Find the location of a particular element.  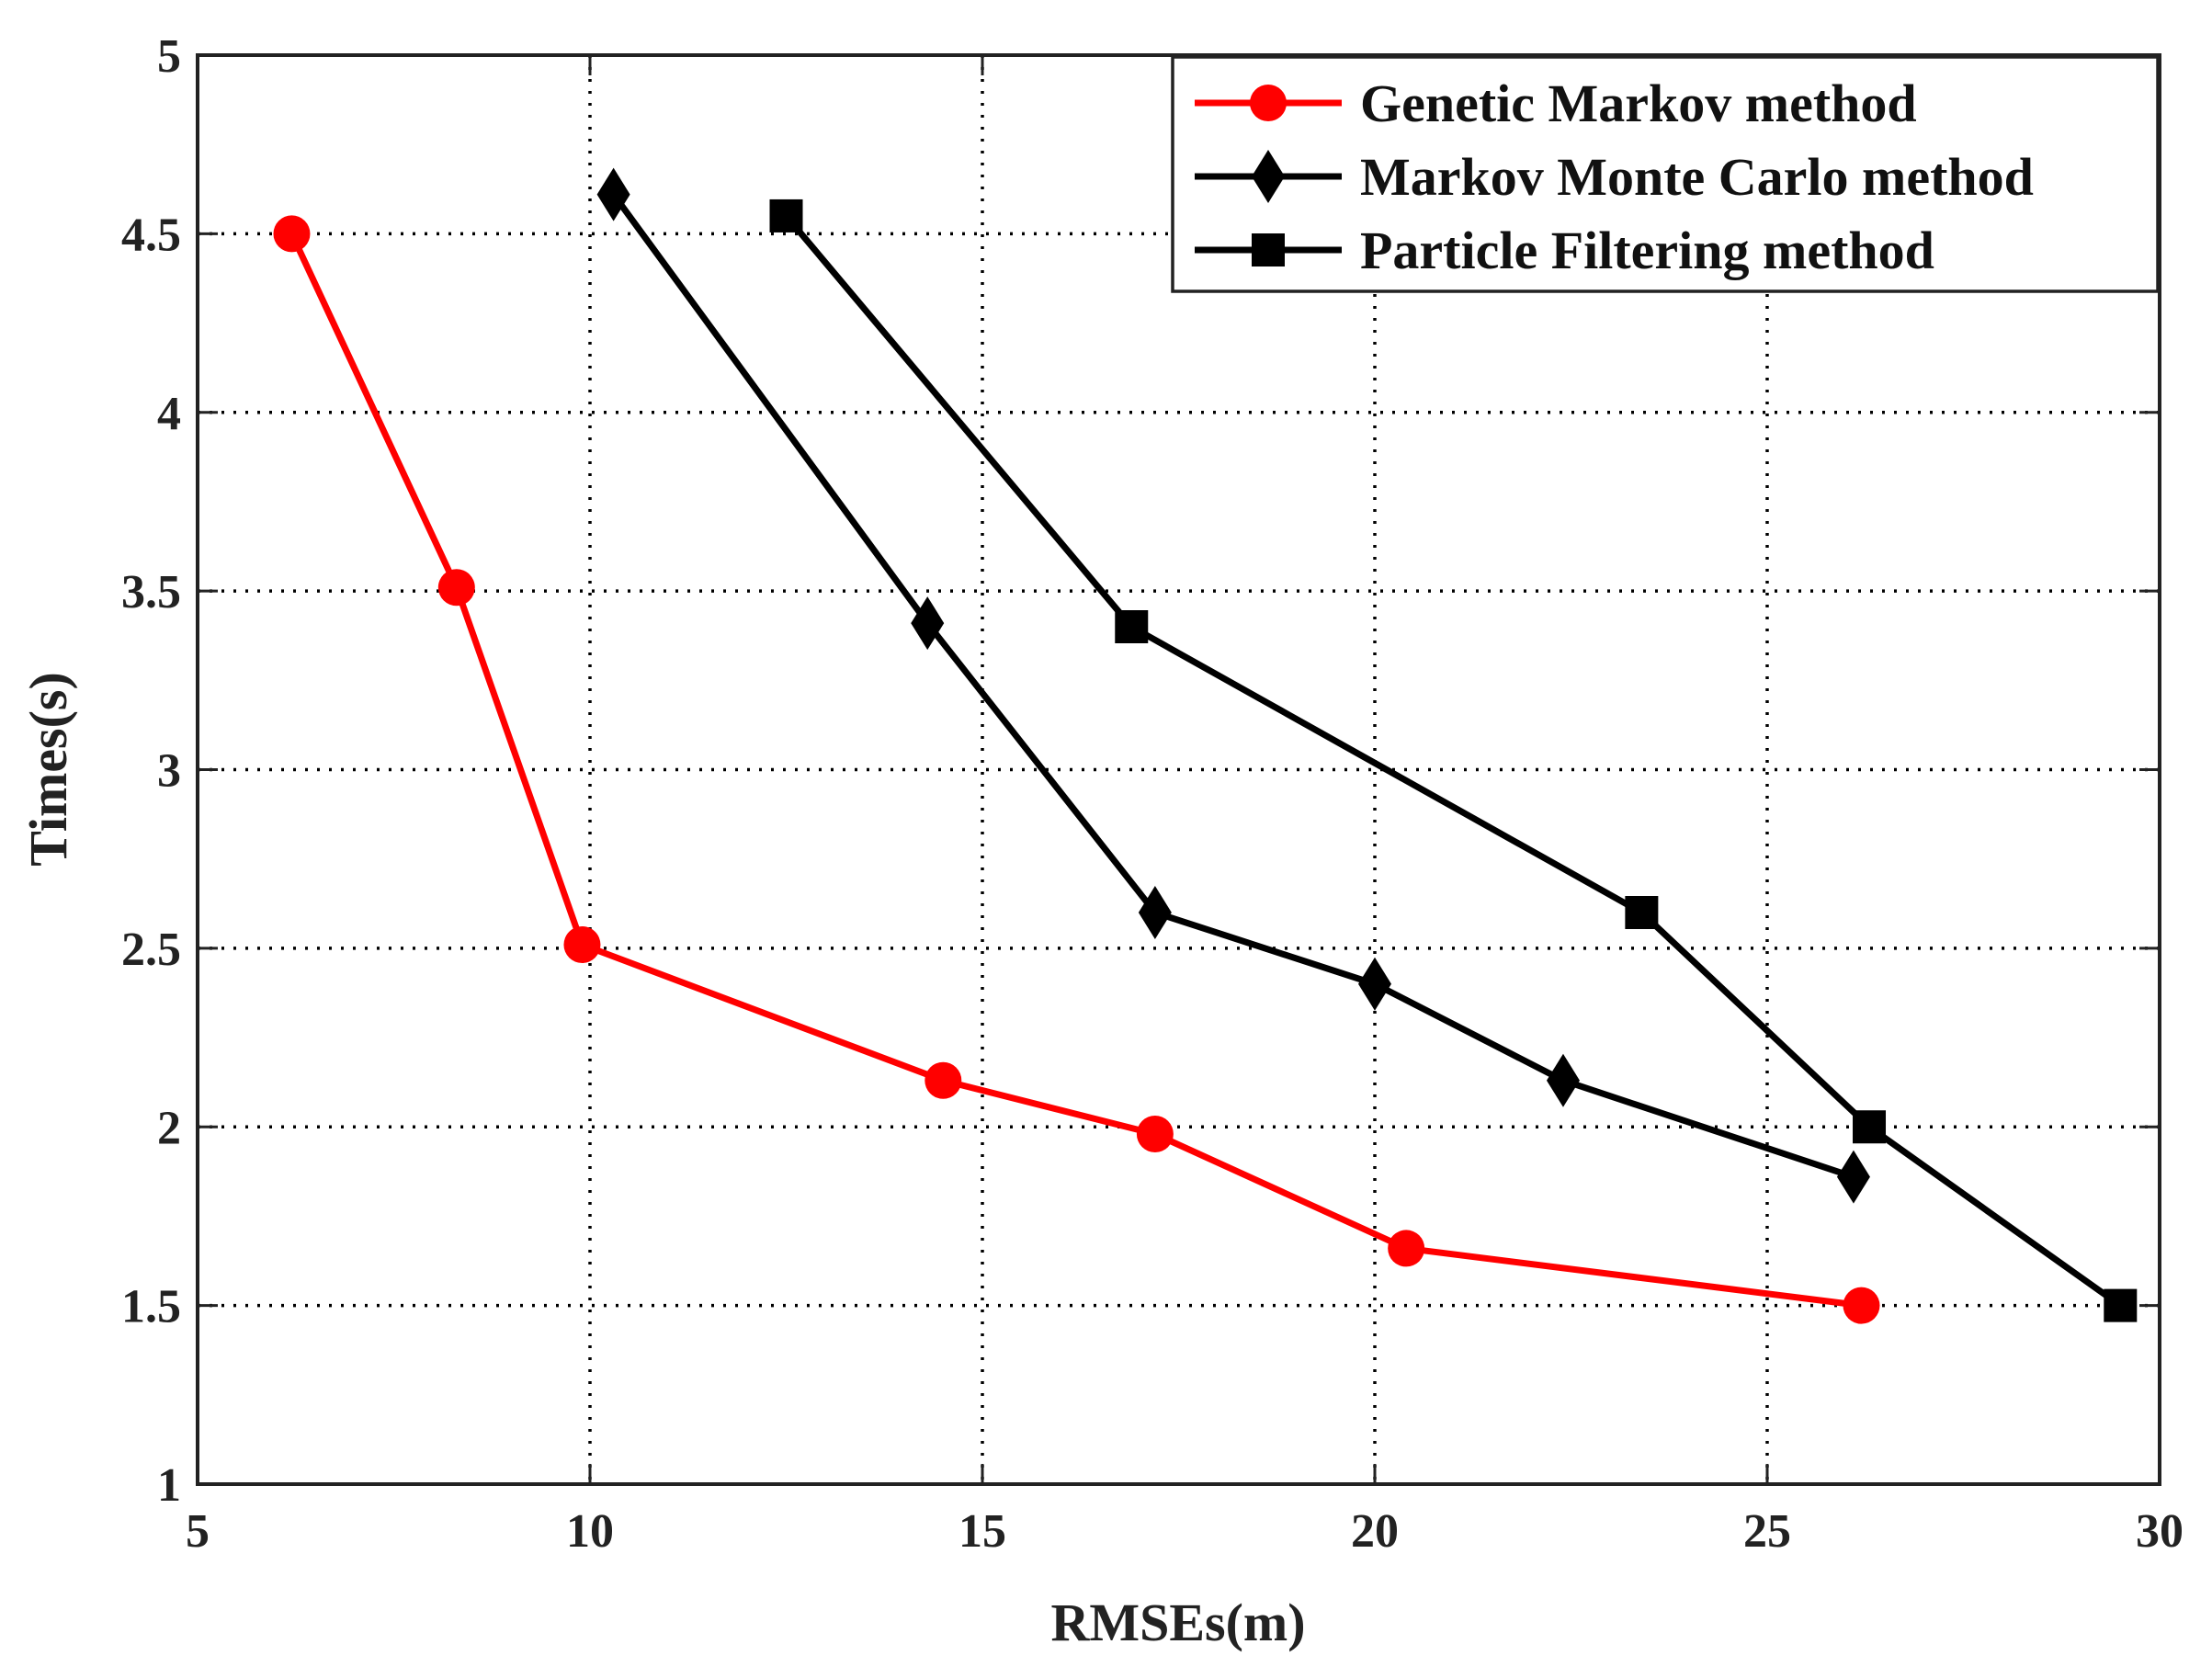

y-tick-labels: 1 1.5 2 2.5 3 3.5 4 4.5 5 is located at coordinates (151, 771).